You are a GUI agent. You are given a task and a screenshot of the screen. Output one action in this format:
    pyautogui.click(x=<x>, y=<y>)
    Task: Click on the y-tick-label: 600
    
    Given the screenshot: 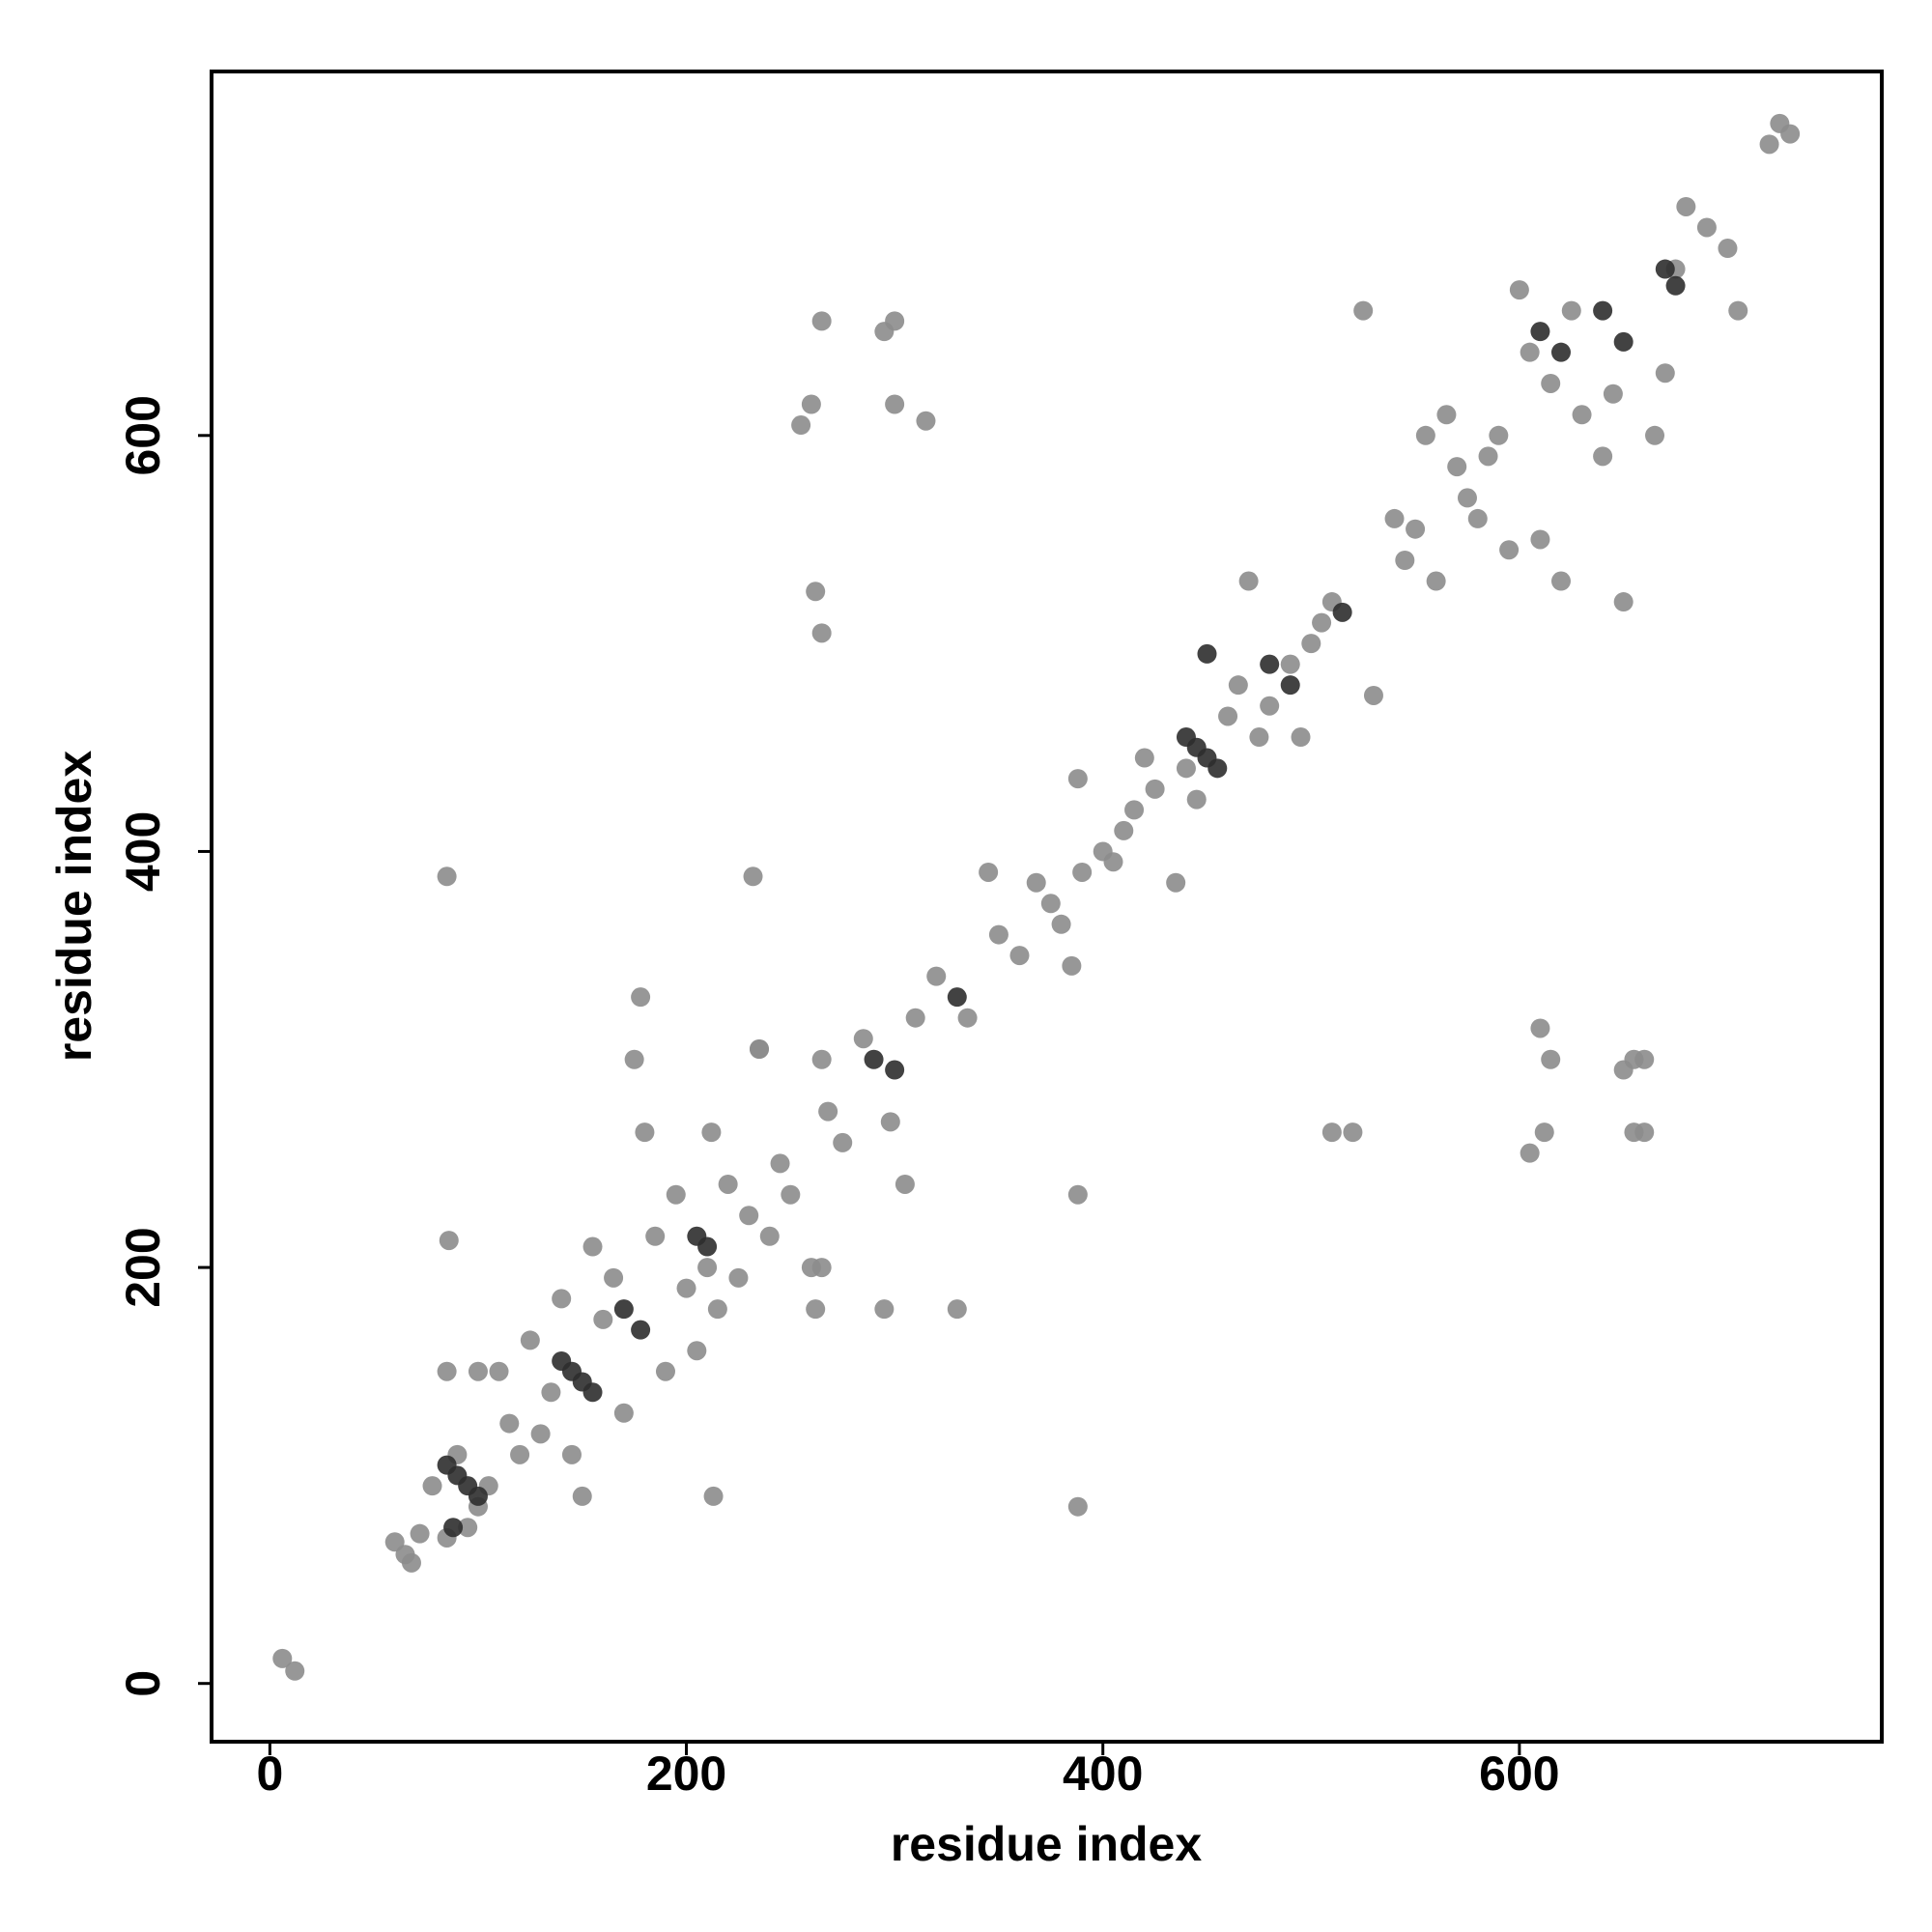 What is the action you would take?
    pyautogui.click(x=143, y=435)
    